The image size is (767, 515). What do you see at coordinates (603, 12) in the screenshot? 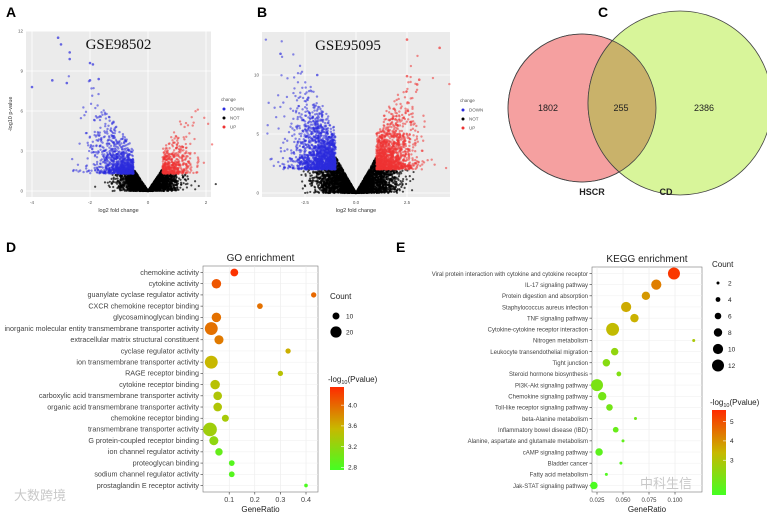
I see `panel-label-c: C` at bounding box center [603, 12].